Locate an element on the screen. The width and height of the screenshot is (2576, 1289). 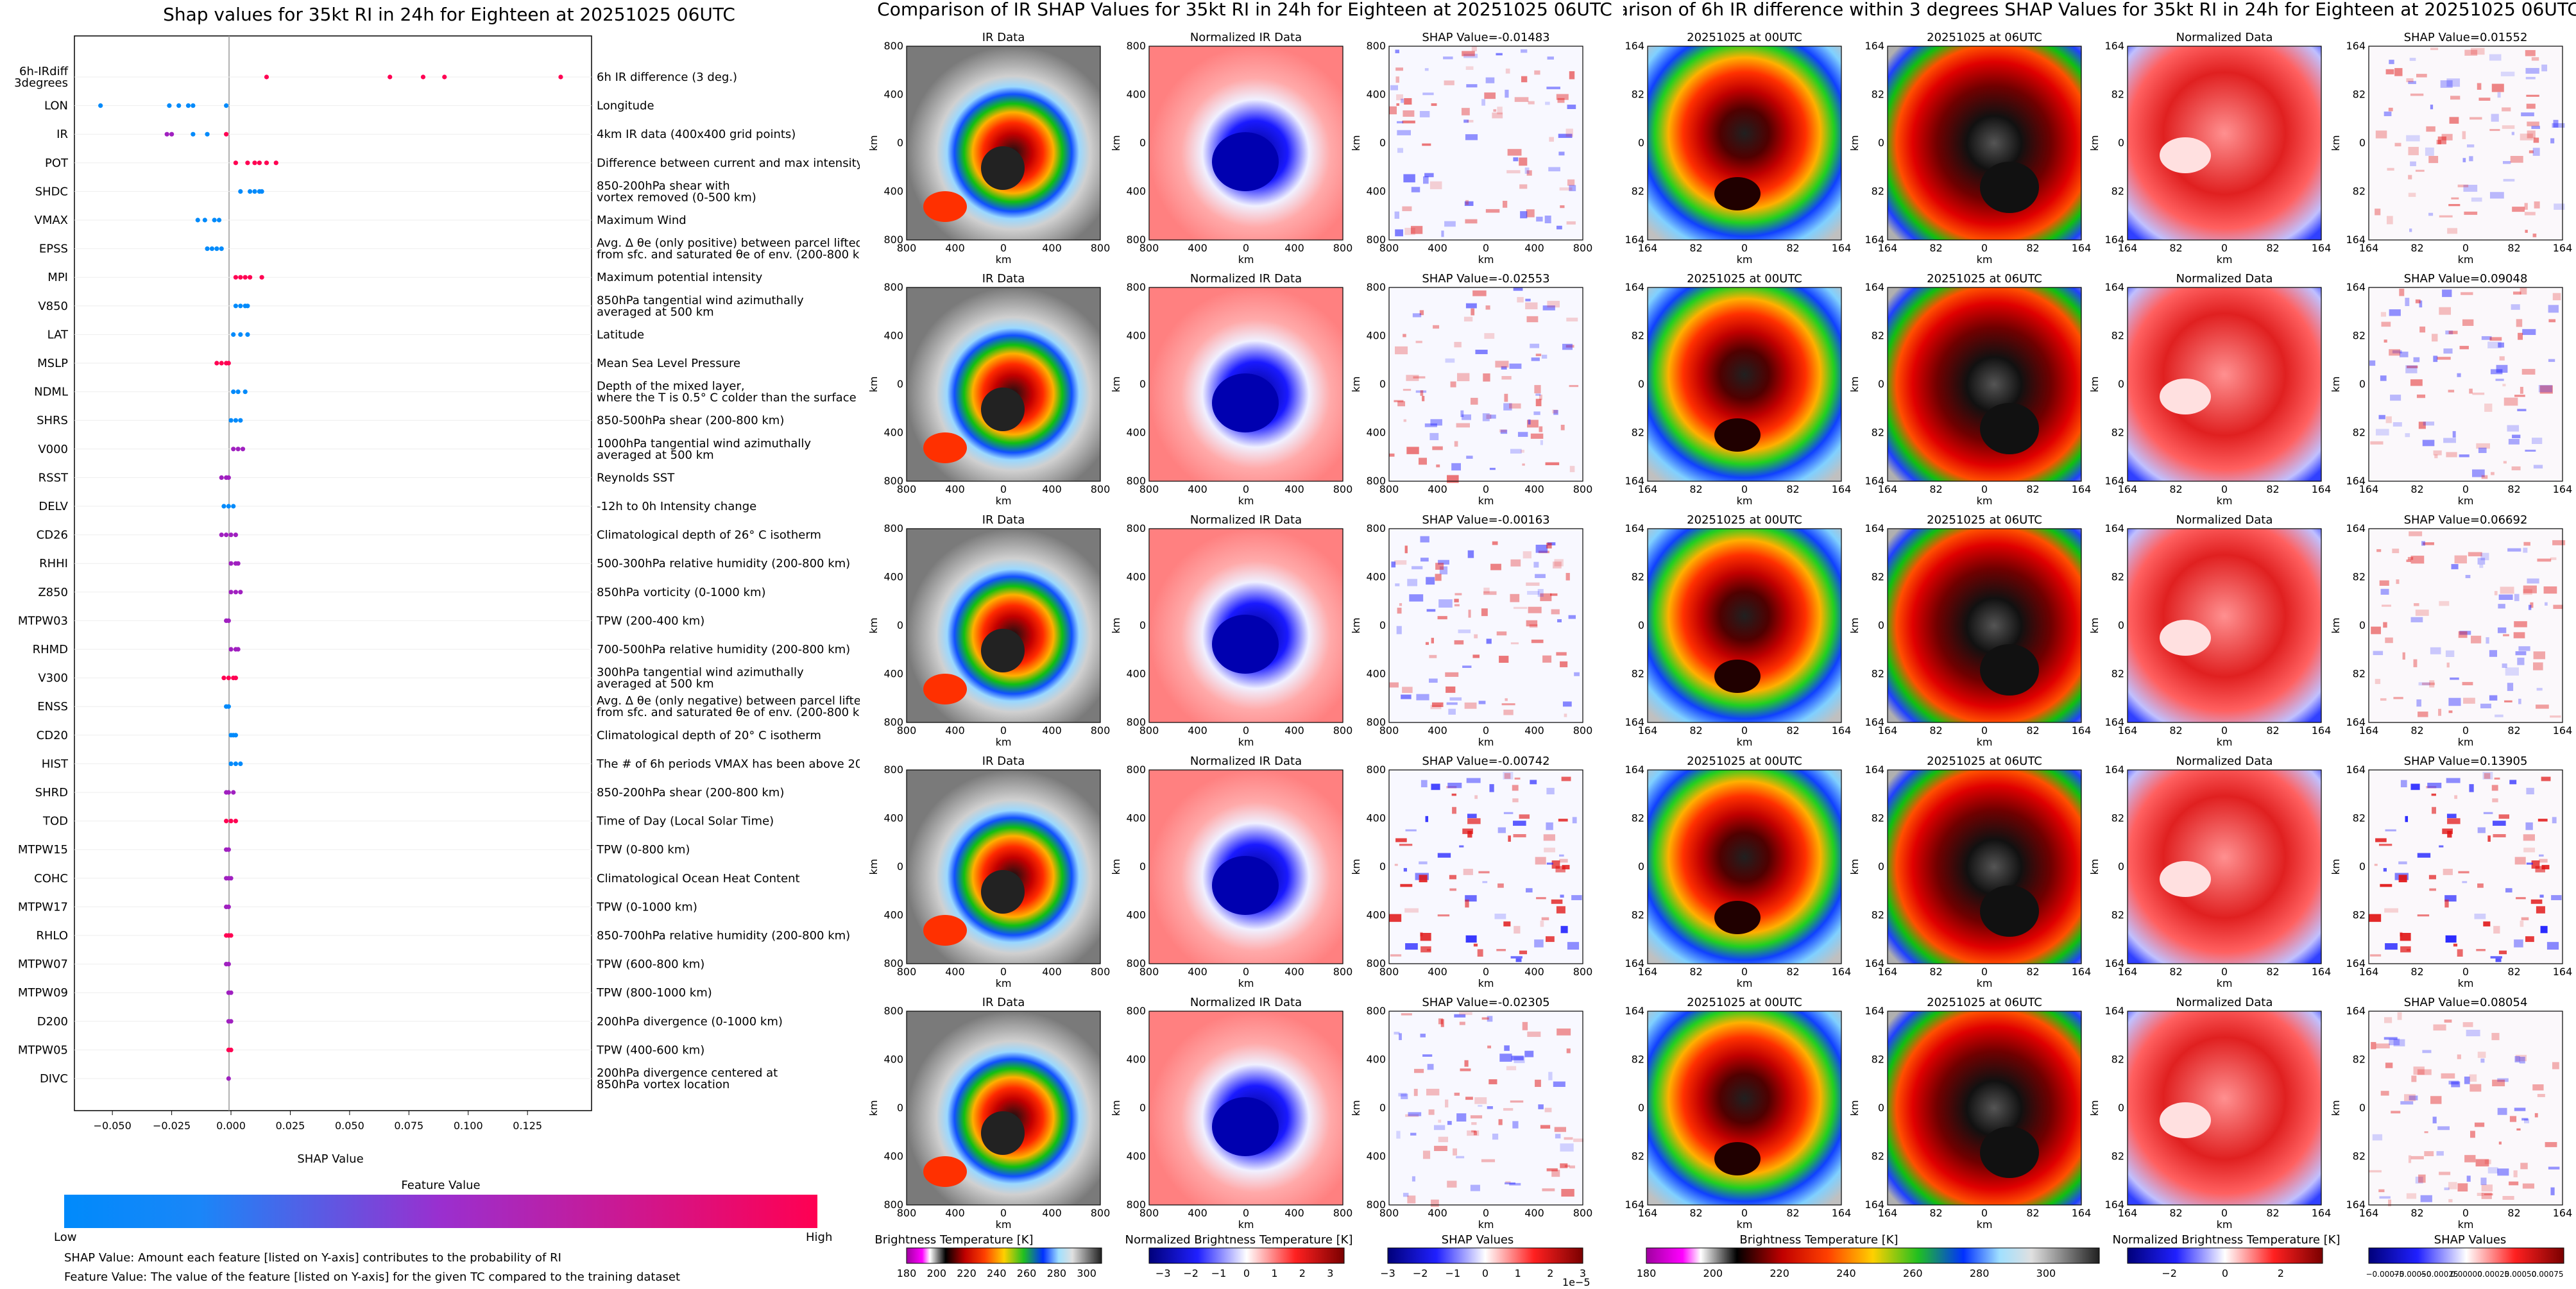
right-cbar2 is located at coordinates (2225, 1255).